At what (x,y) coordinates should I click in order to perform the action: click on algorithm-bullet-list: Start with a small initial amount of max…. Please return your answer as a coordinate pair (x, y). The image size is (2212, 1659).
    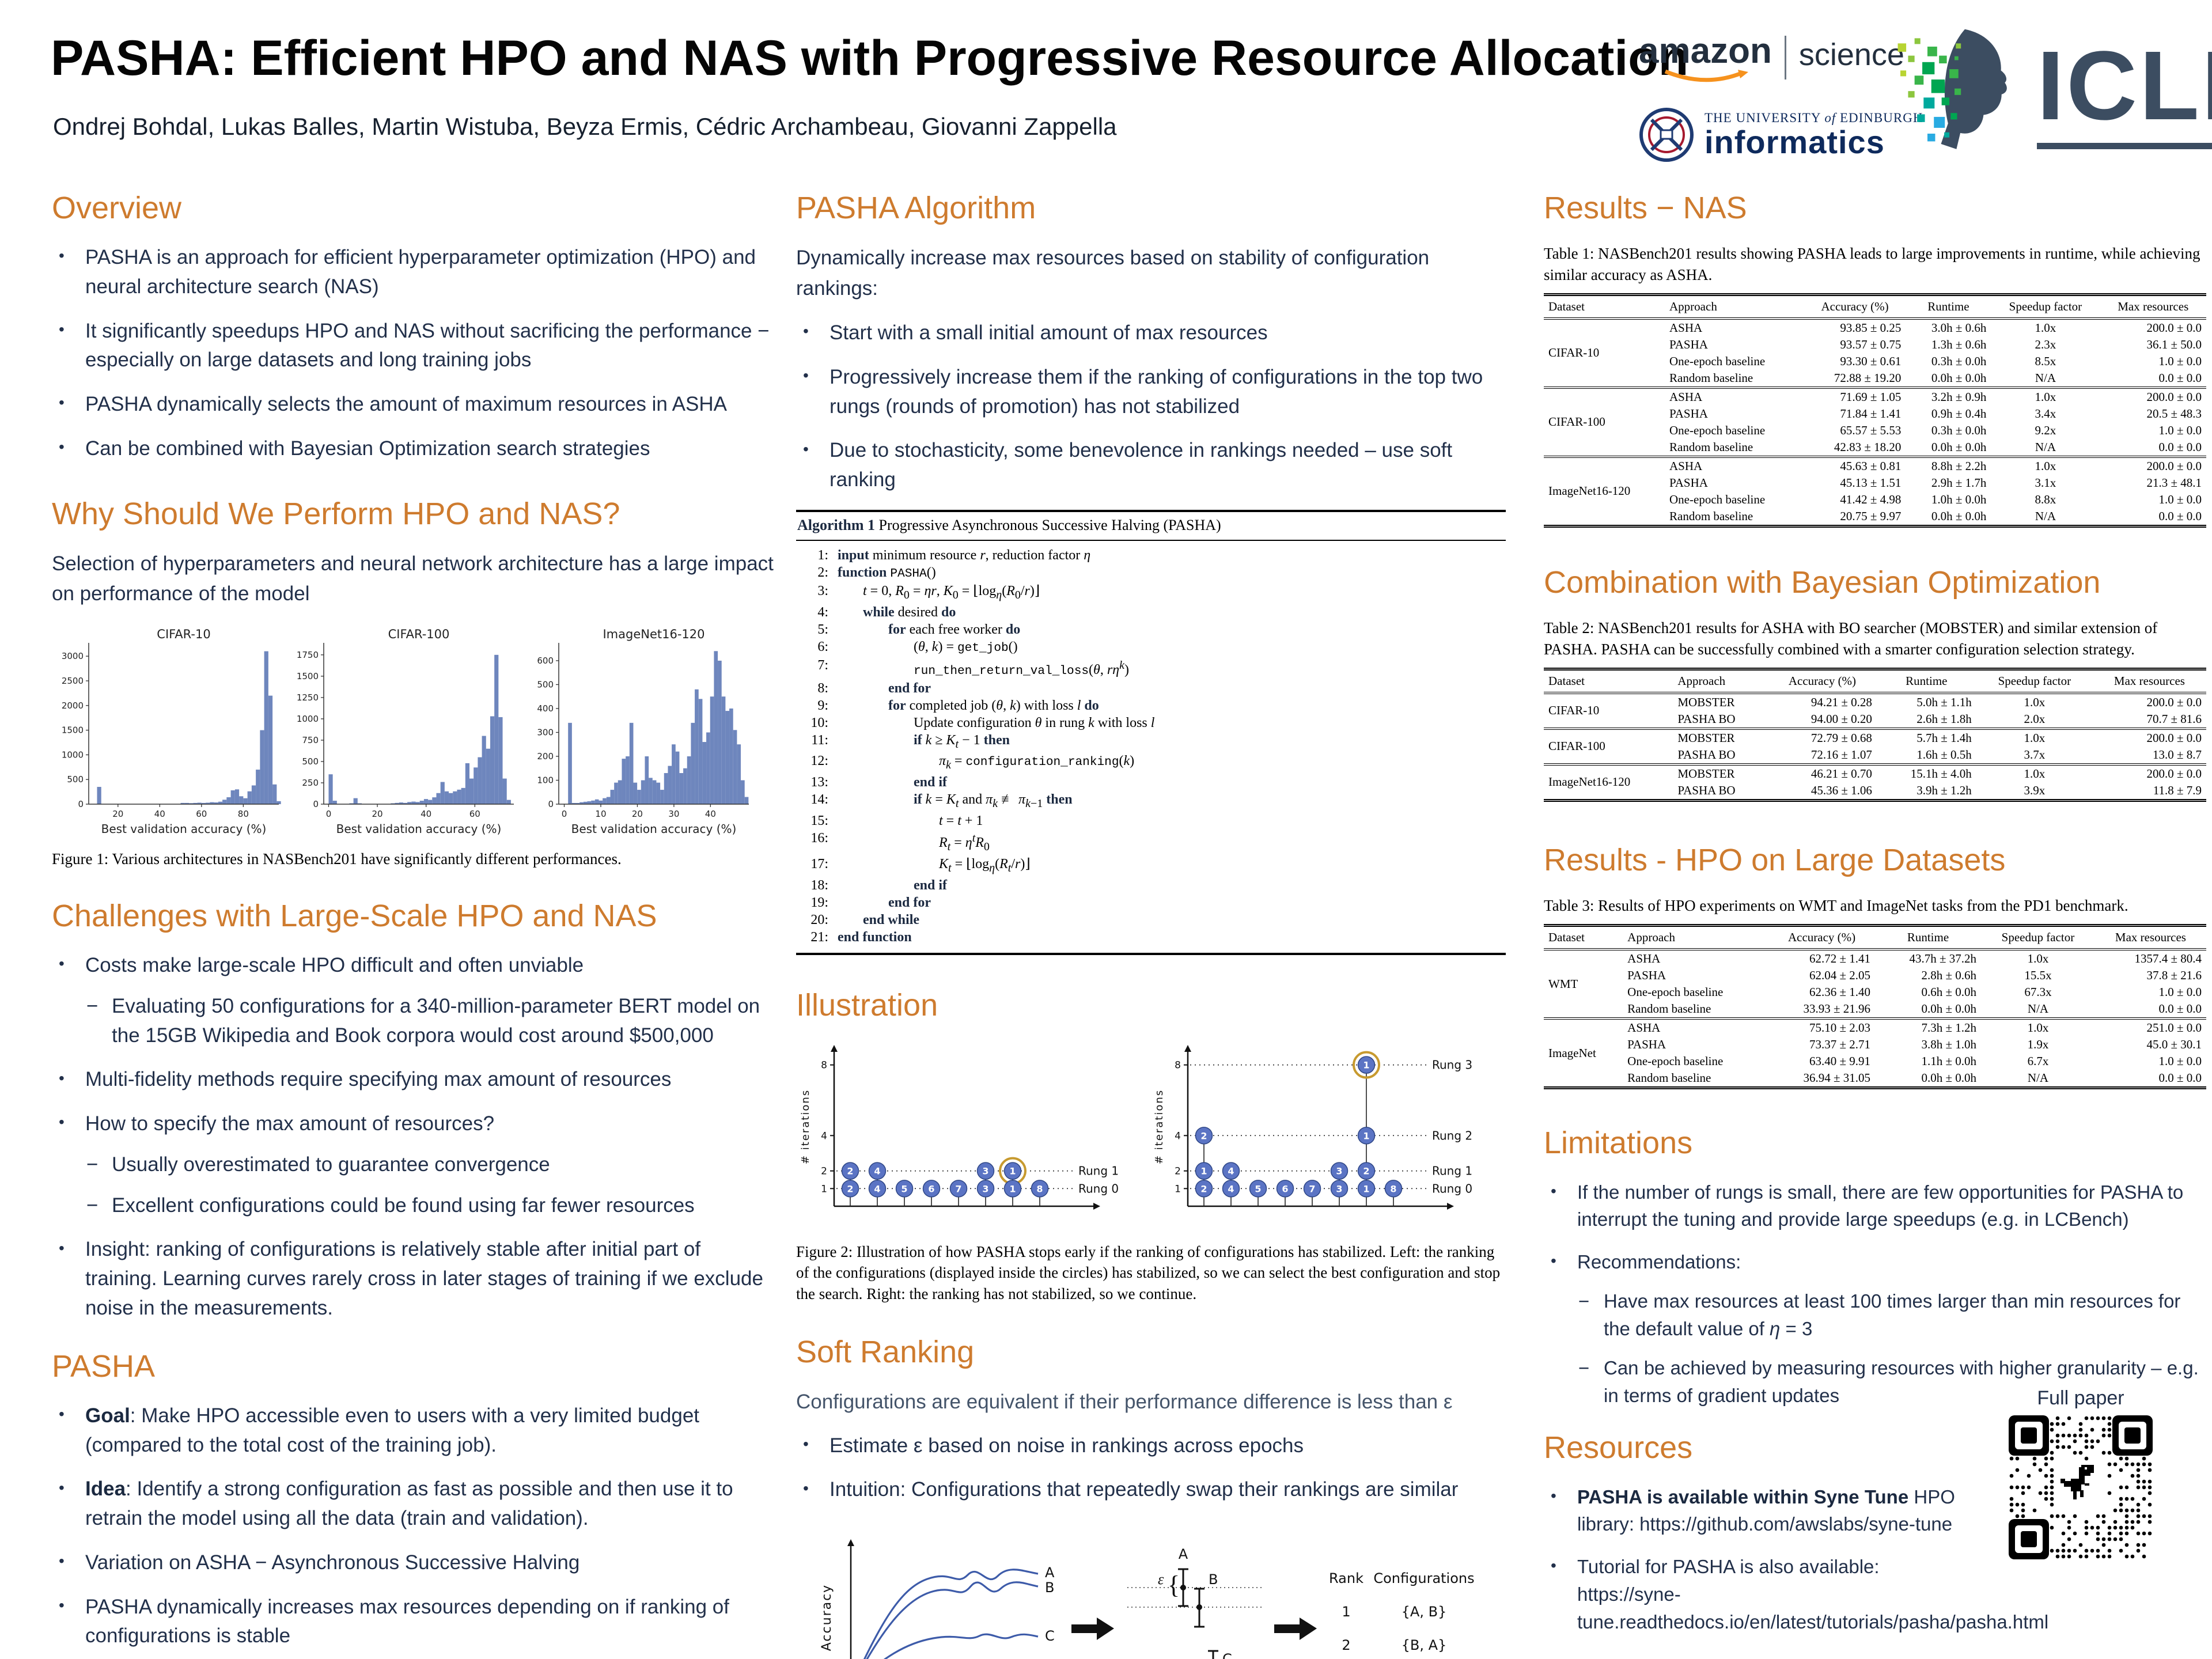
    Looking at the image, I should click on (1151, 407).